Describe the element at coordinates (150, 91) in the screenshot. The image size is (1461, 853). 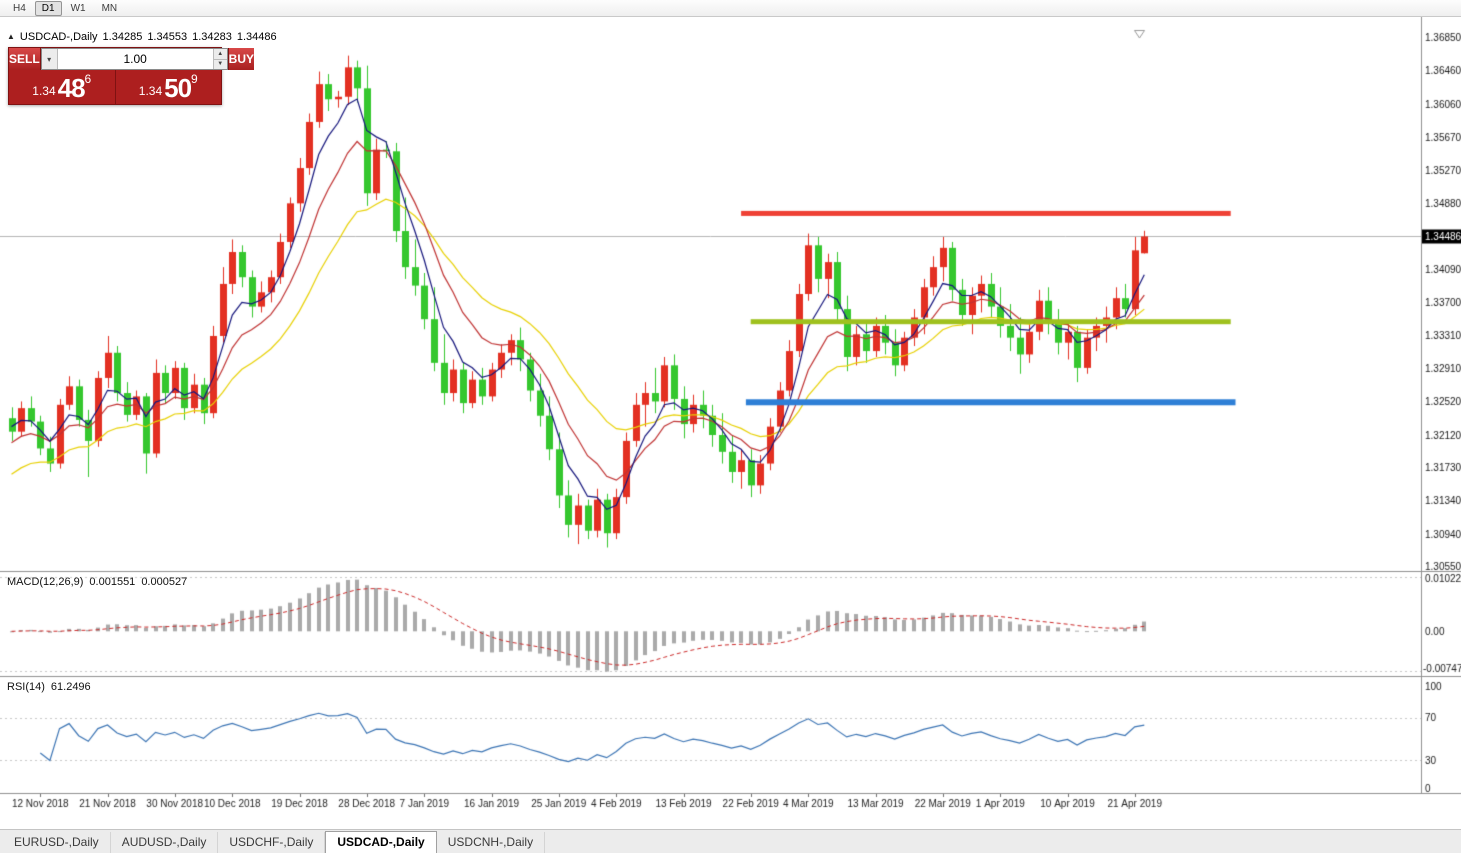
I see `buy-price-base: 1.34` at that location.